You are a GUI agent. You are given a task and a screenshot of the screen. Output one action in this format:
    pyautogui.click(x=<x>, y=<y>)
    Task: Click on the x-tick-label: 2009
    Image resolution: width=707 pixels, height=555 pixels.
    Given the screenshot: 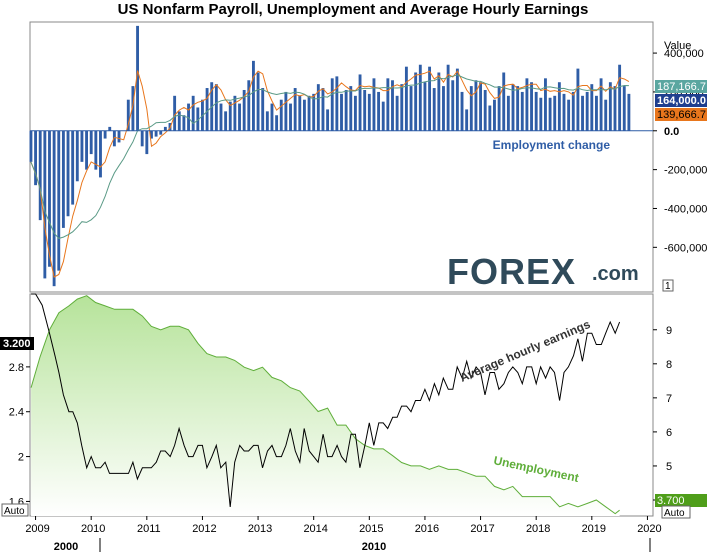 What is the action you would take?
    pyautogui.click(x=37, y=529)
    